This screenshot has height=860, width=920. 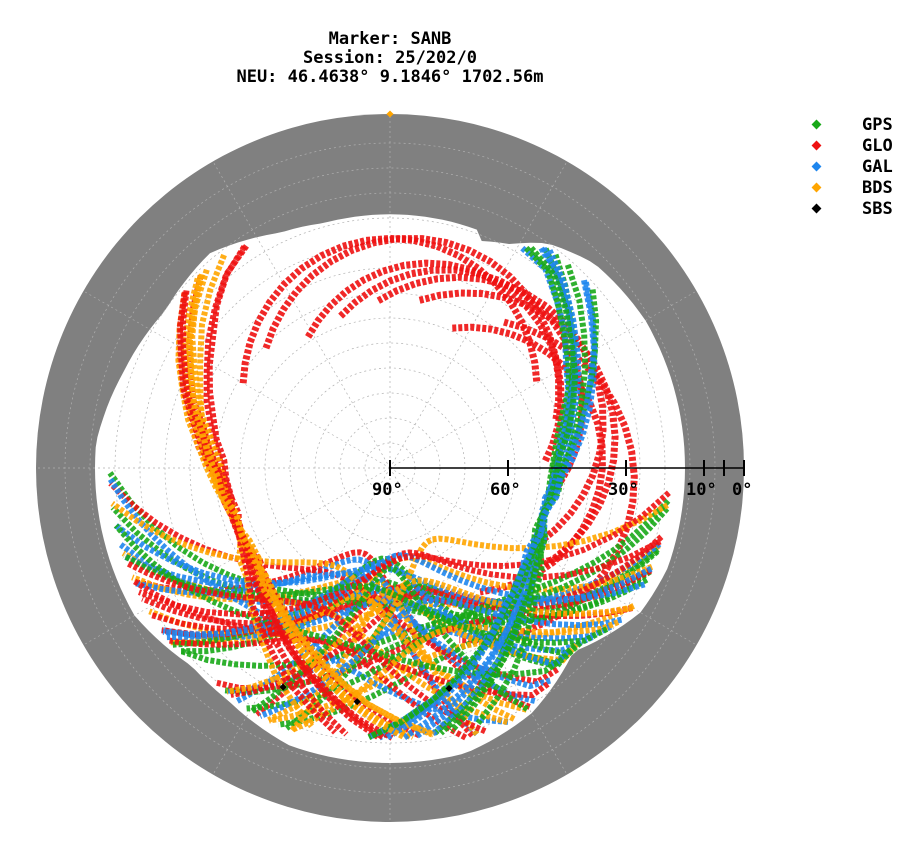 What do you see at coordinates (623, 490) in the screenshot?
I see `elevation-tick-label: 30°` at bounding box center [623, 490].